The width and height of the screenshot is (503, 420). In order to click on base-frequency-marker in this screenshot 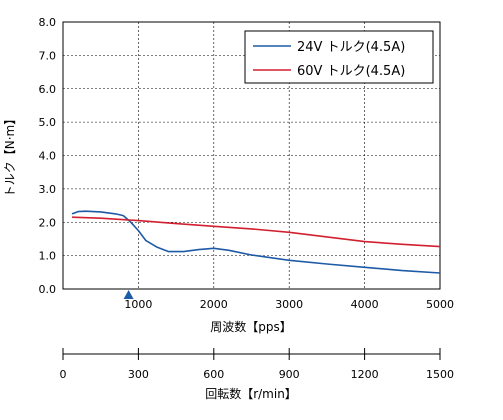, I will do `click(128, 294)`.